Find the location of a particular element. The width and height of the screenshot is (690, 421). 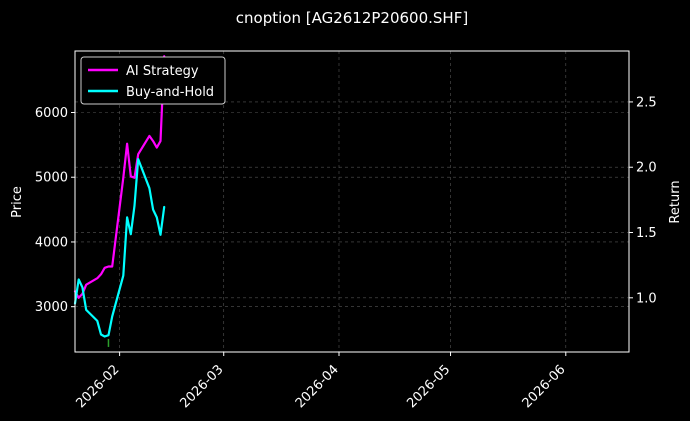

chart-title: cnoption [AG2612P20600.SHF] is located at coordinates (352, 18).